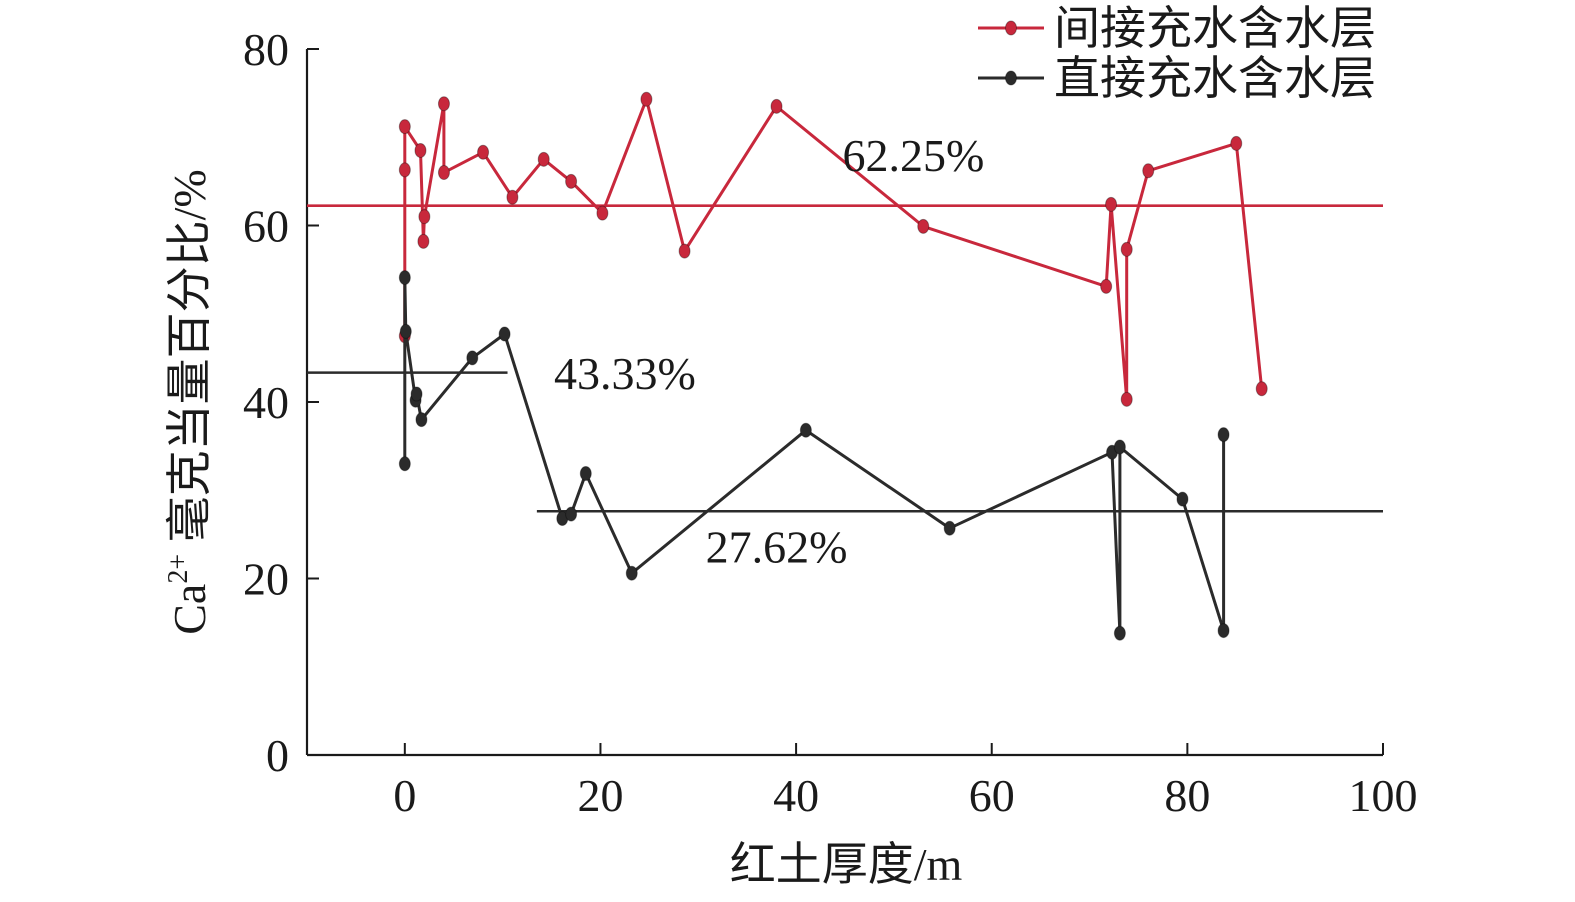 The width and height of the screenshot is (1575, 902). What do you see at coordinates (189, 361) in the screenshot?
I see `y-axis-label-rest: 毫克当量百分比/%` at bounding box center [189, 361].